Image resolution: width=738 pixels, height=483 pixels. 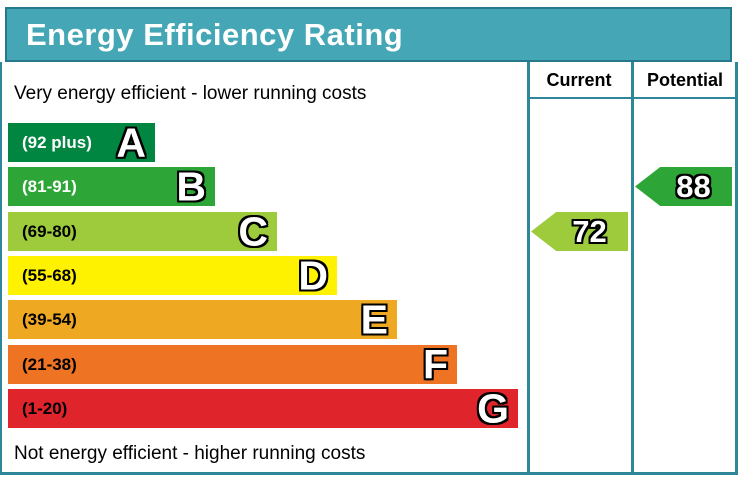 I want to click on band-range-label: (21-38), so click(x=49, y=364).